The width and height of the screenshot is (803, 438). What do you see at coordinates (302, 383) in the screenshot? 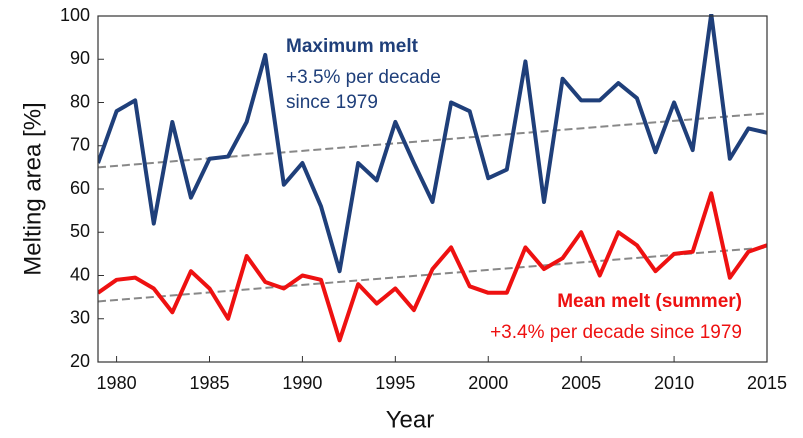
I see `x-tick-label: 1990` at bounding box center [302, 383].